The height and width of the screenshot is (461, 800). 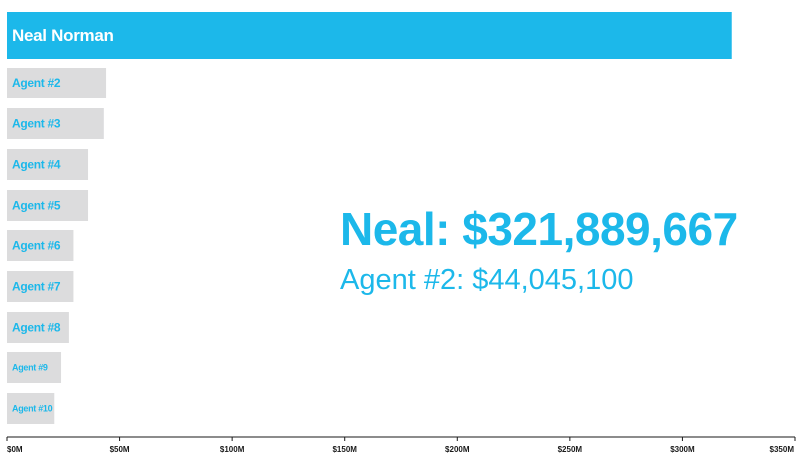 What do you see at coordinates (682, 449) in the screenshot?
I see `x-tick-label-6: $300M` at bounding box center [682, 449].